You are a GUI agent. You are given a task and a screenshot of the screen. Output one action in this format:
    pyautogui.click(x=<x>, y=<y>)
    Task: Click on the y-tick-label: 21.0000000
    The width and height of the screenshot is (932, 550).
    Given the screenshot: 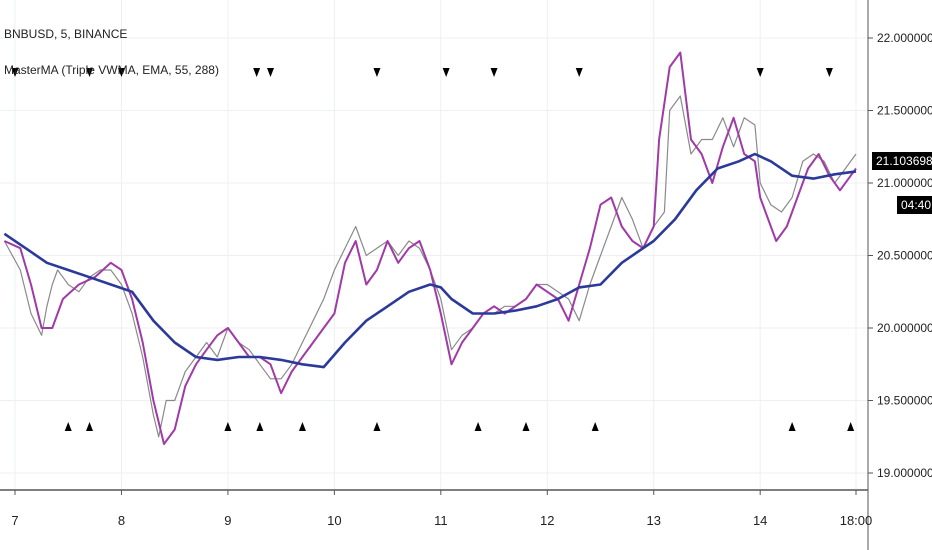 What is the action you would take?
    pyautogui.click(x=904, y=183)
    